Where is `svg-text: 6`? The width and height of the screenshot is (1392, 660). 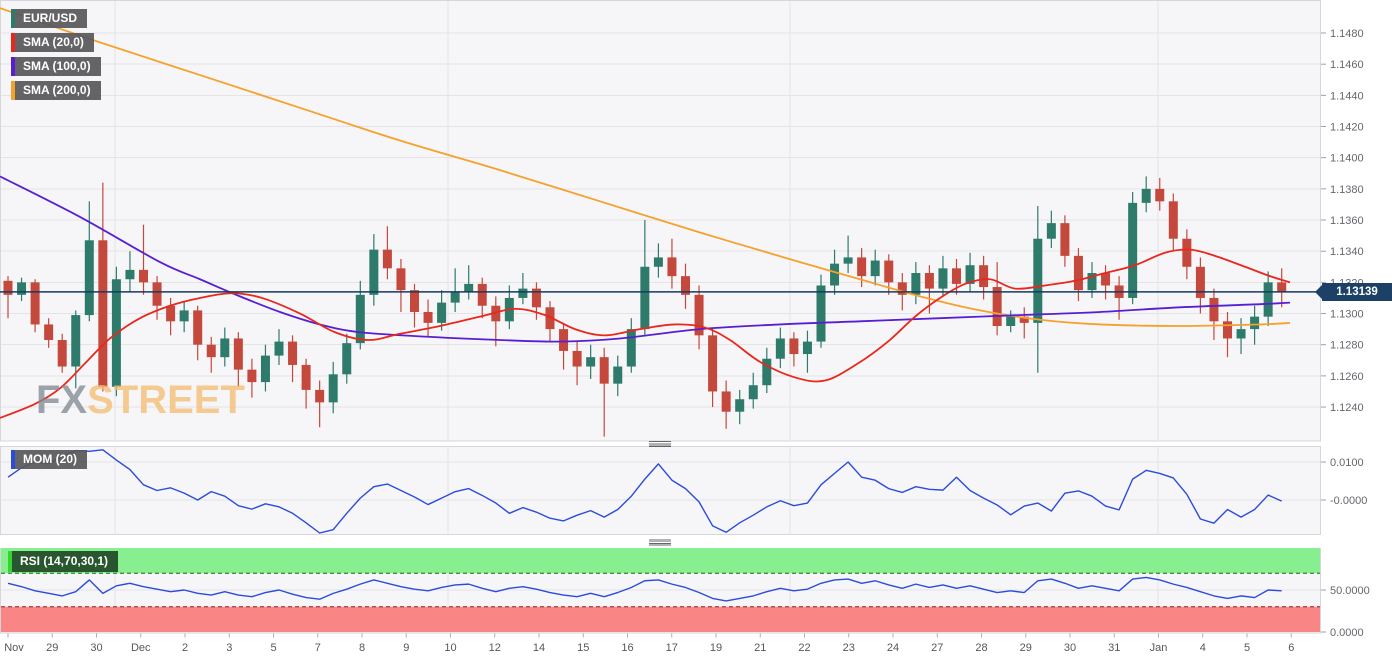
svg-text: 6 is located at coordinates (1291, 648).